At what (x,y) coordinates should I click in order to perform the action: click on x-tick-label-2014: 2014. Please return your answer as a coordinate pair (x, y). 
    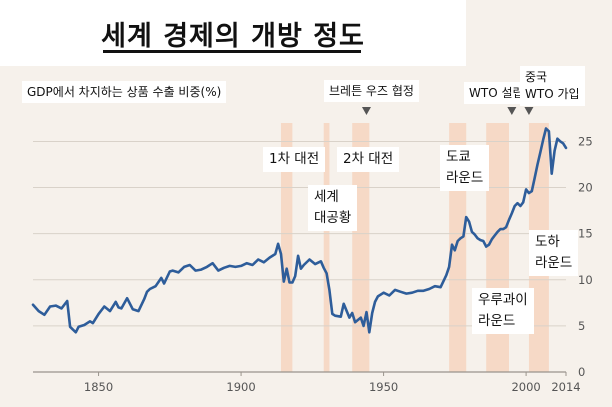
    Looking at the image, I should click on (565, 387).